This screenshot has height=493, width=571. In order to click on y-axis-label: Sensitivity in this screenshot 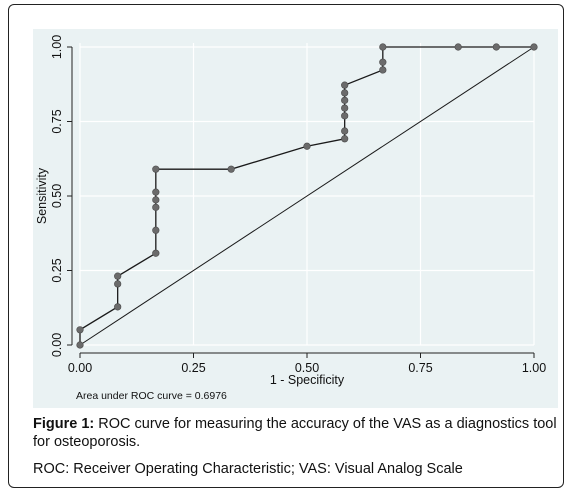, I will do `click(42, 195)`.